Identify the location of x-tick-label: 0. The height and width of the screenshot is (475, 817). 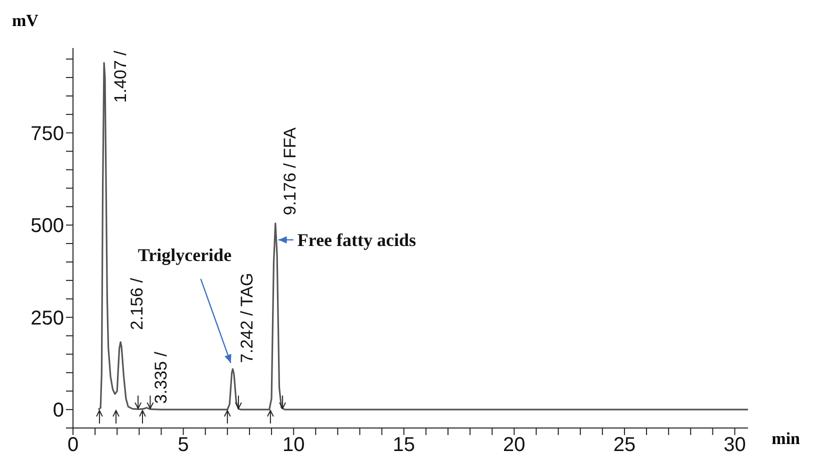
(73, 445).